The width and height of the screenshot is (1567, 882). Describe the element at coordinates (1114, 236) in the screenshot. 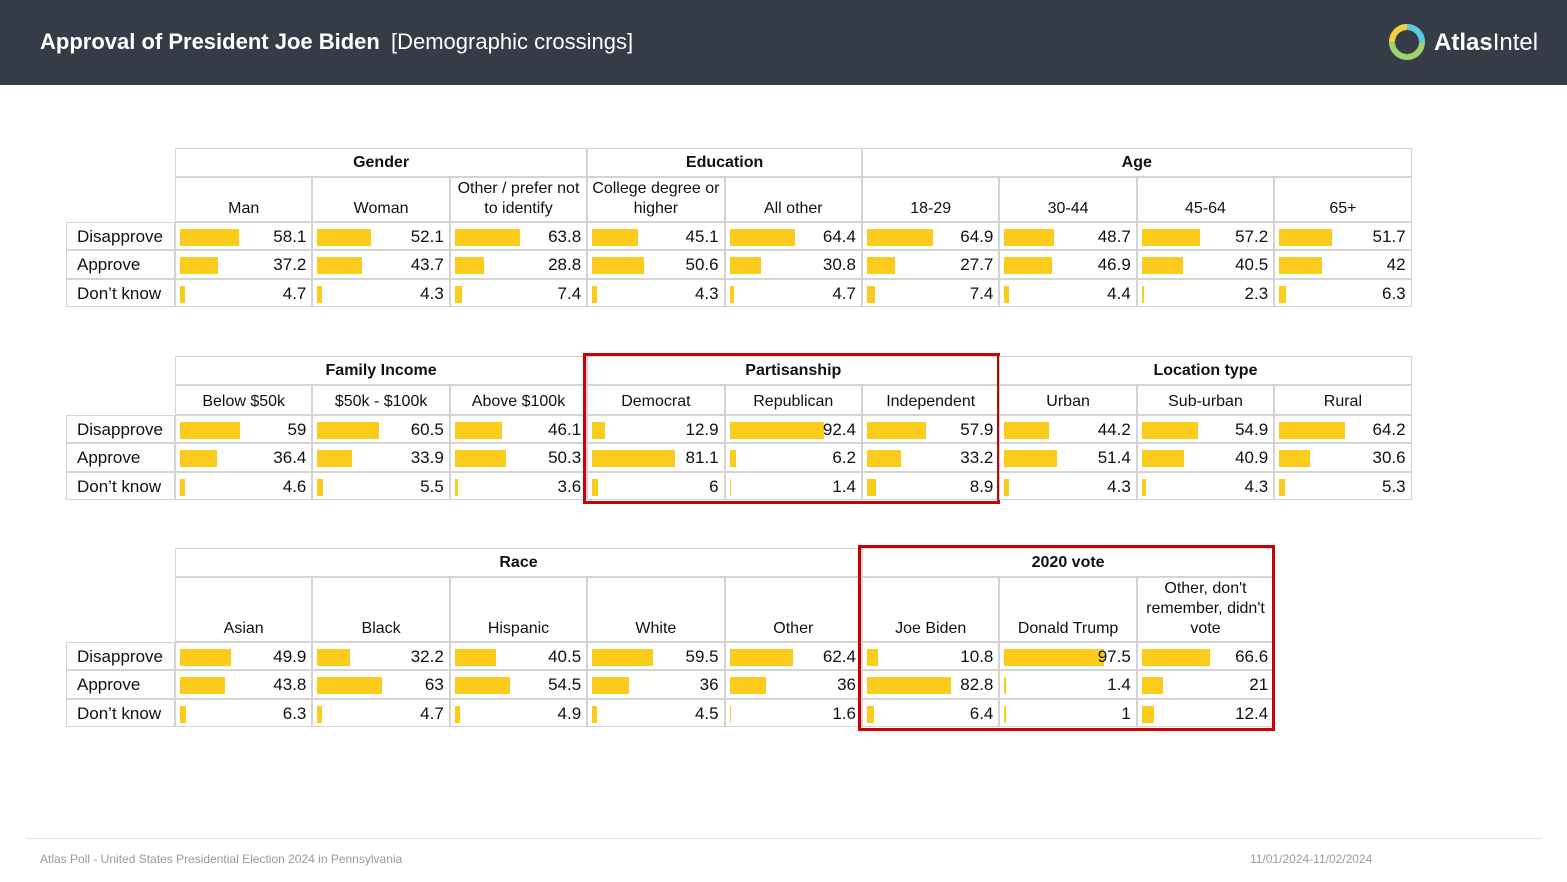

I see `value-label: 48.7` at that location.